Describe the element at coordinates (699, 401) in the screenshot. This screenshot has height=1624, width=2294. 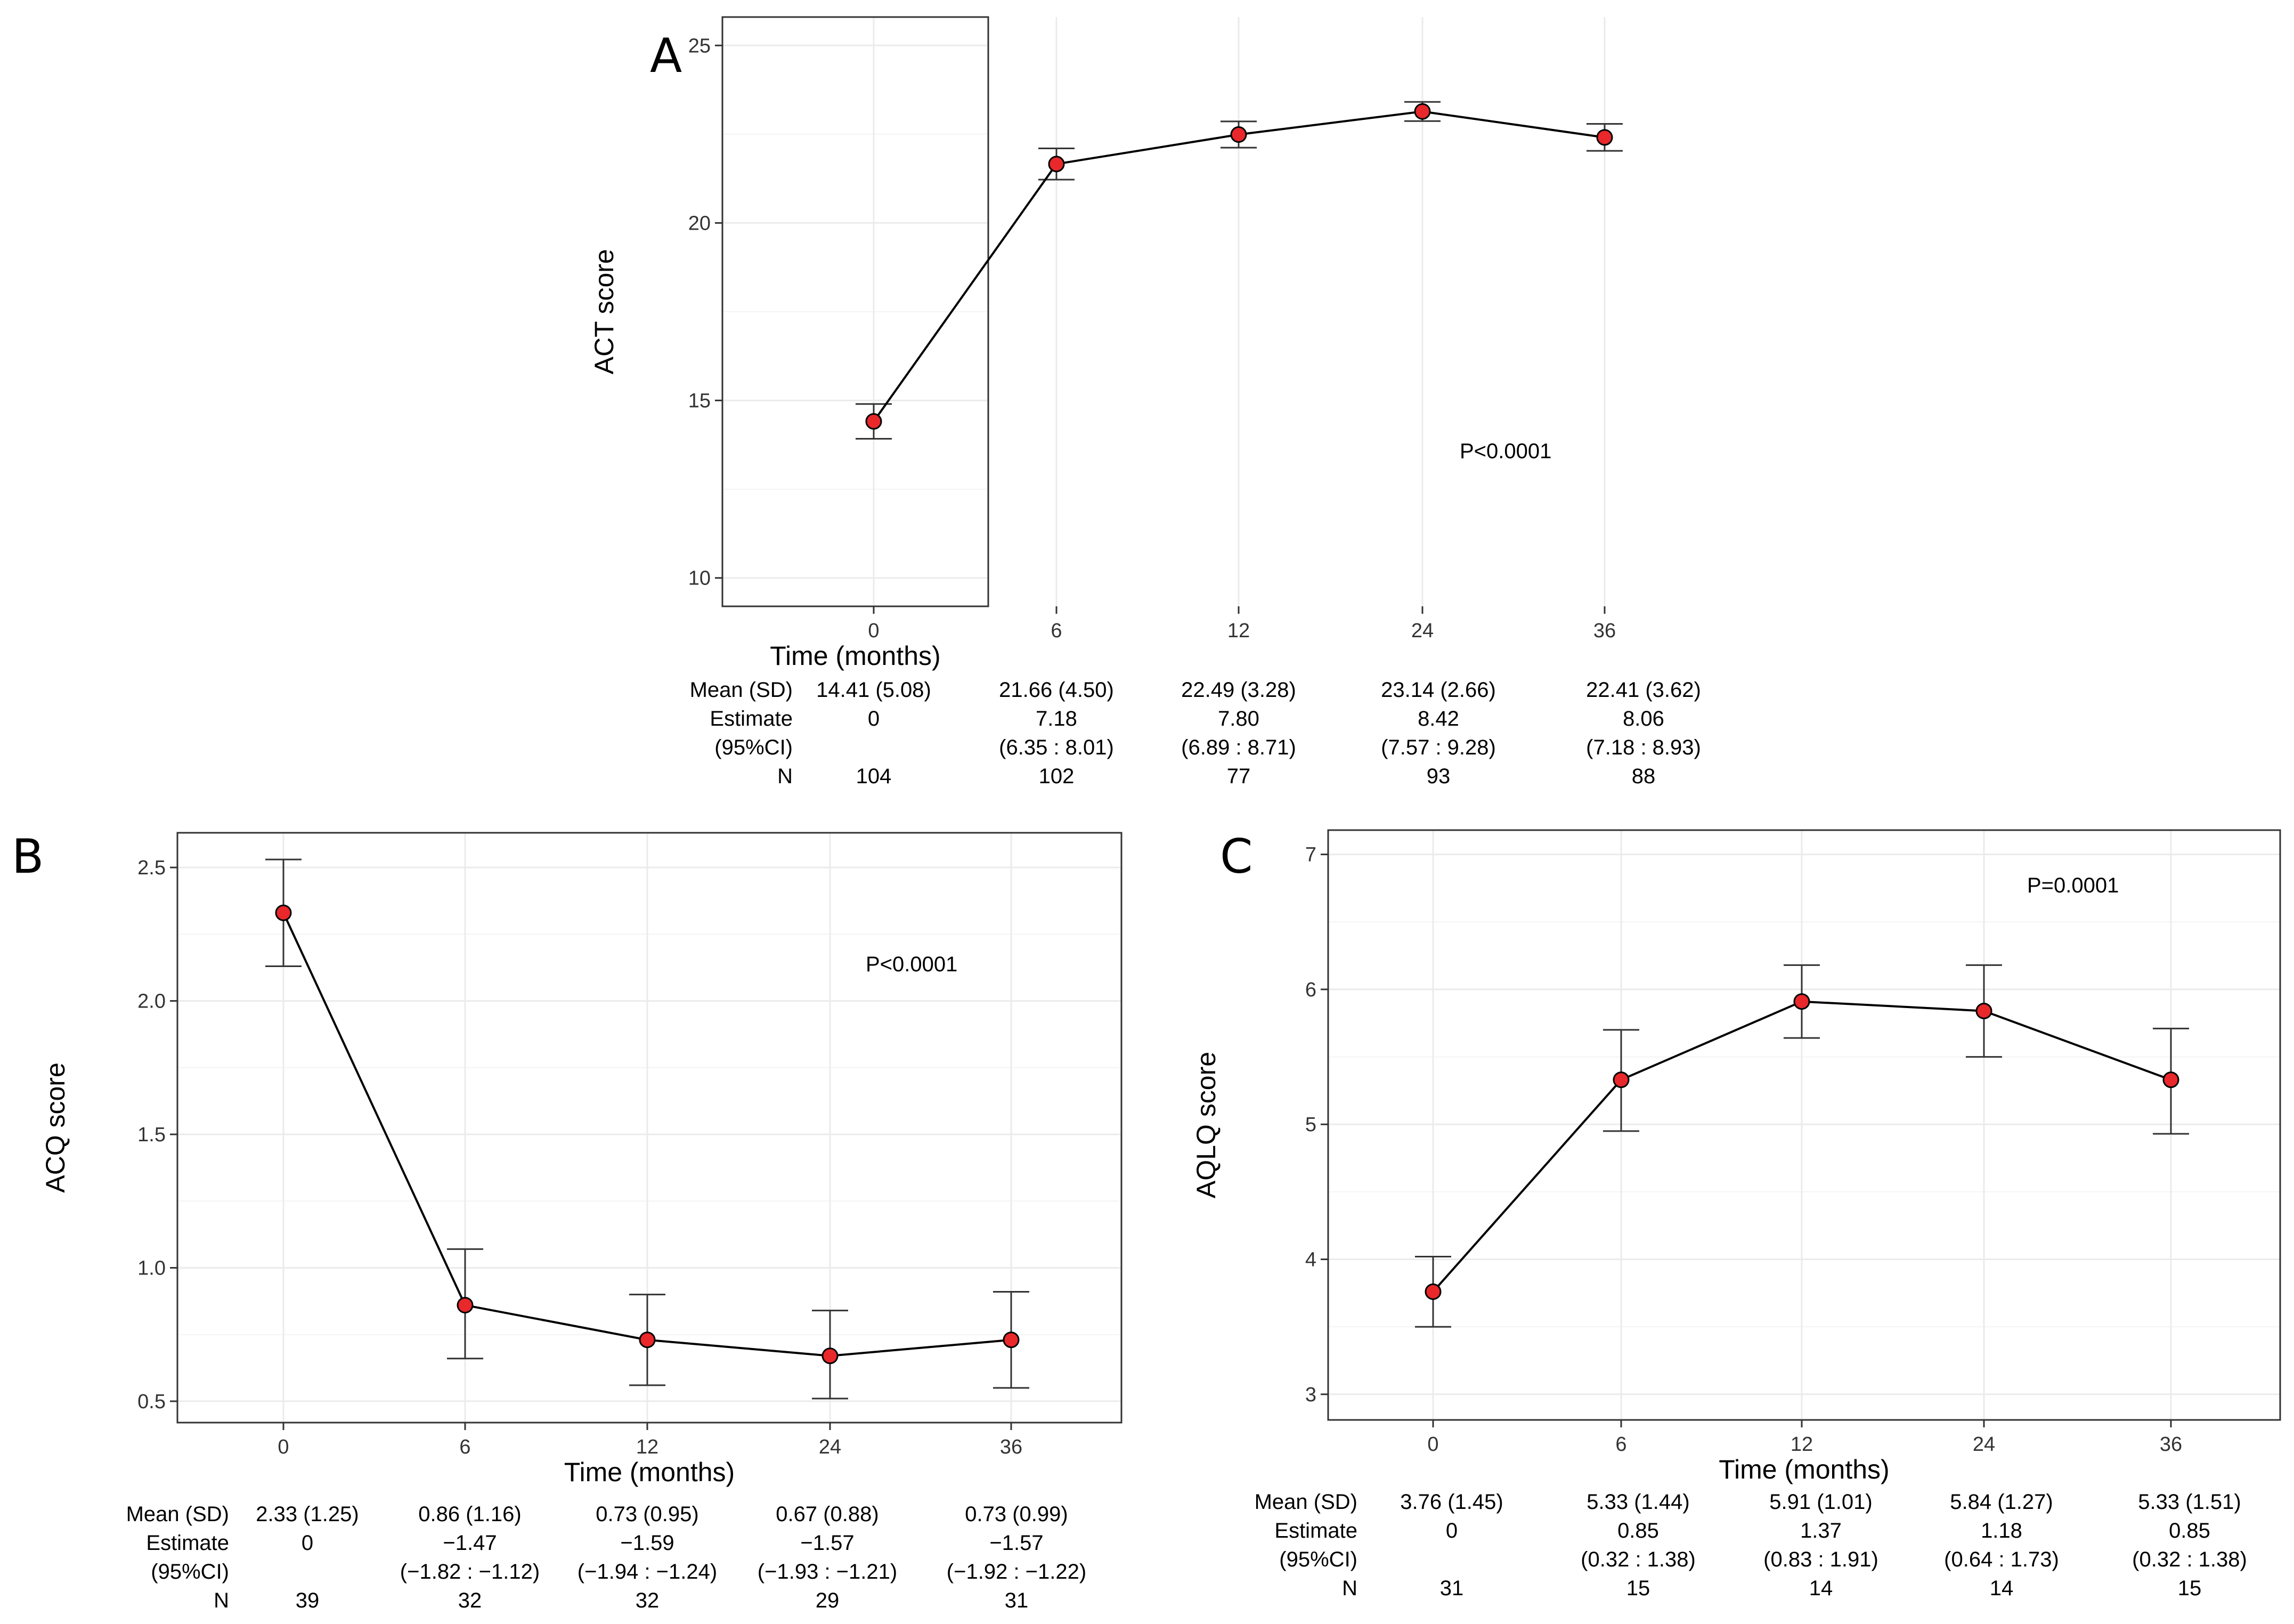
I see `y-tick-label: 15` at that location.